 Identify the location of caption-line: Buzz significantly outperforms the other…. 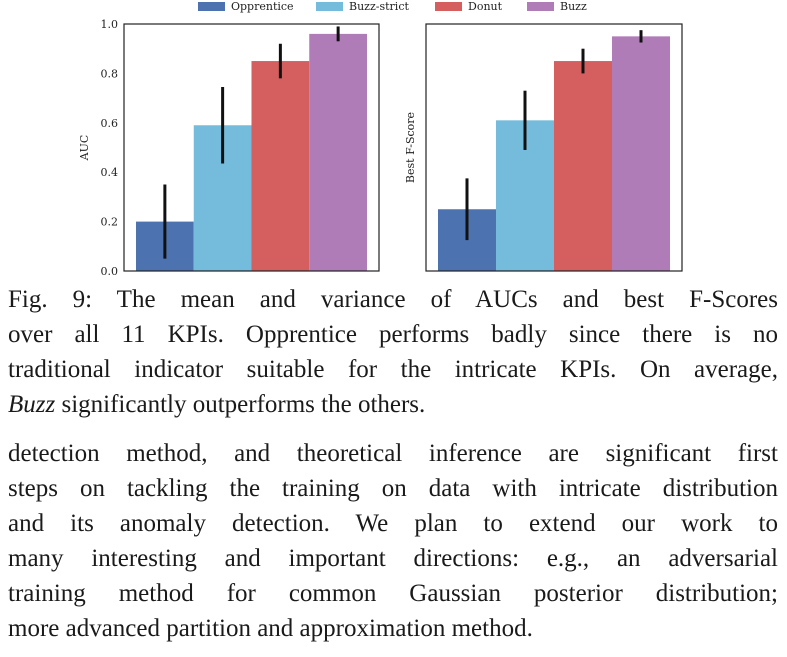
(393, 404).